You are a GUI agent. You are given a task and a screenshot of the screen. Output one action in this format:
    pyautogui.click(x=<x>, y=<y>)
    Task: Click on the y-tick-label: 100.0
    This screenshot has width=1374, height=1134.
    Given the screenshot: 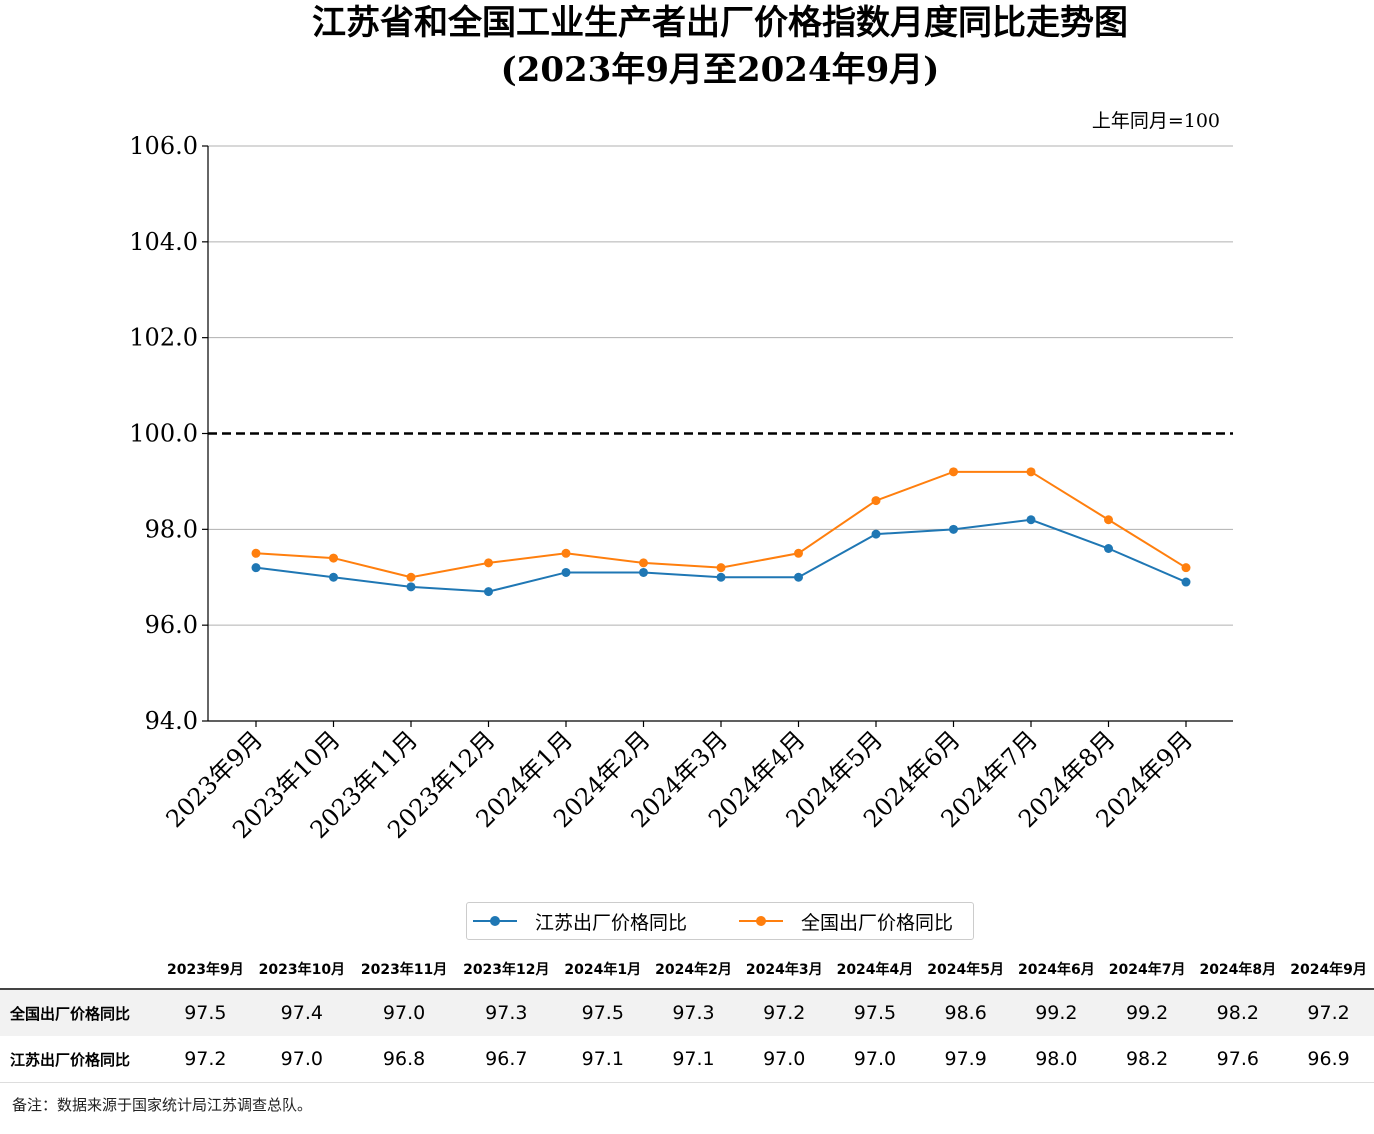 What is the action you would take?
    pyautogui.click(x=163, y=434)
    